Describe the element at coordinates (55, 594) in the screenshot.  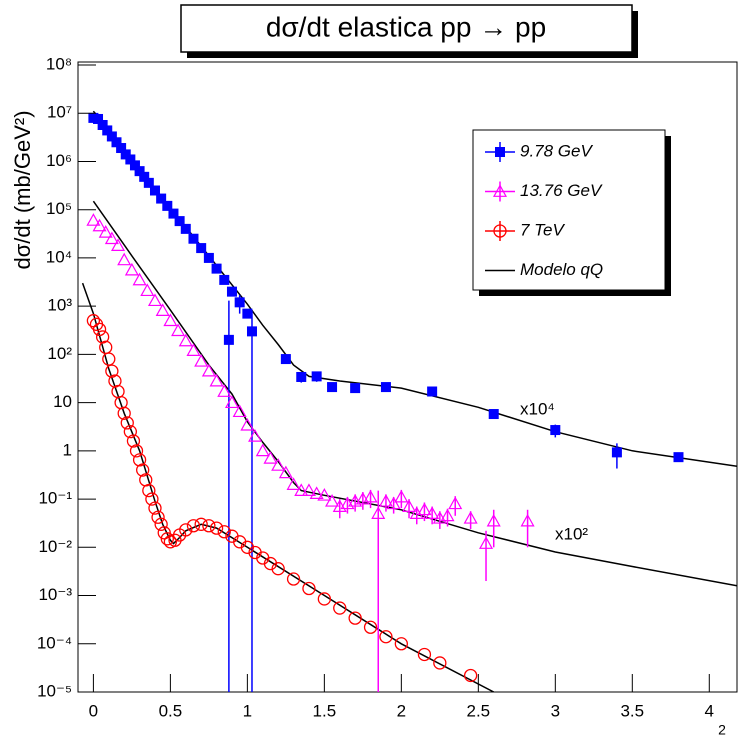
I see `y-tick-label: 10⁻³` at that location.